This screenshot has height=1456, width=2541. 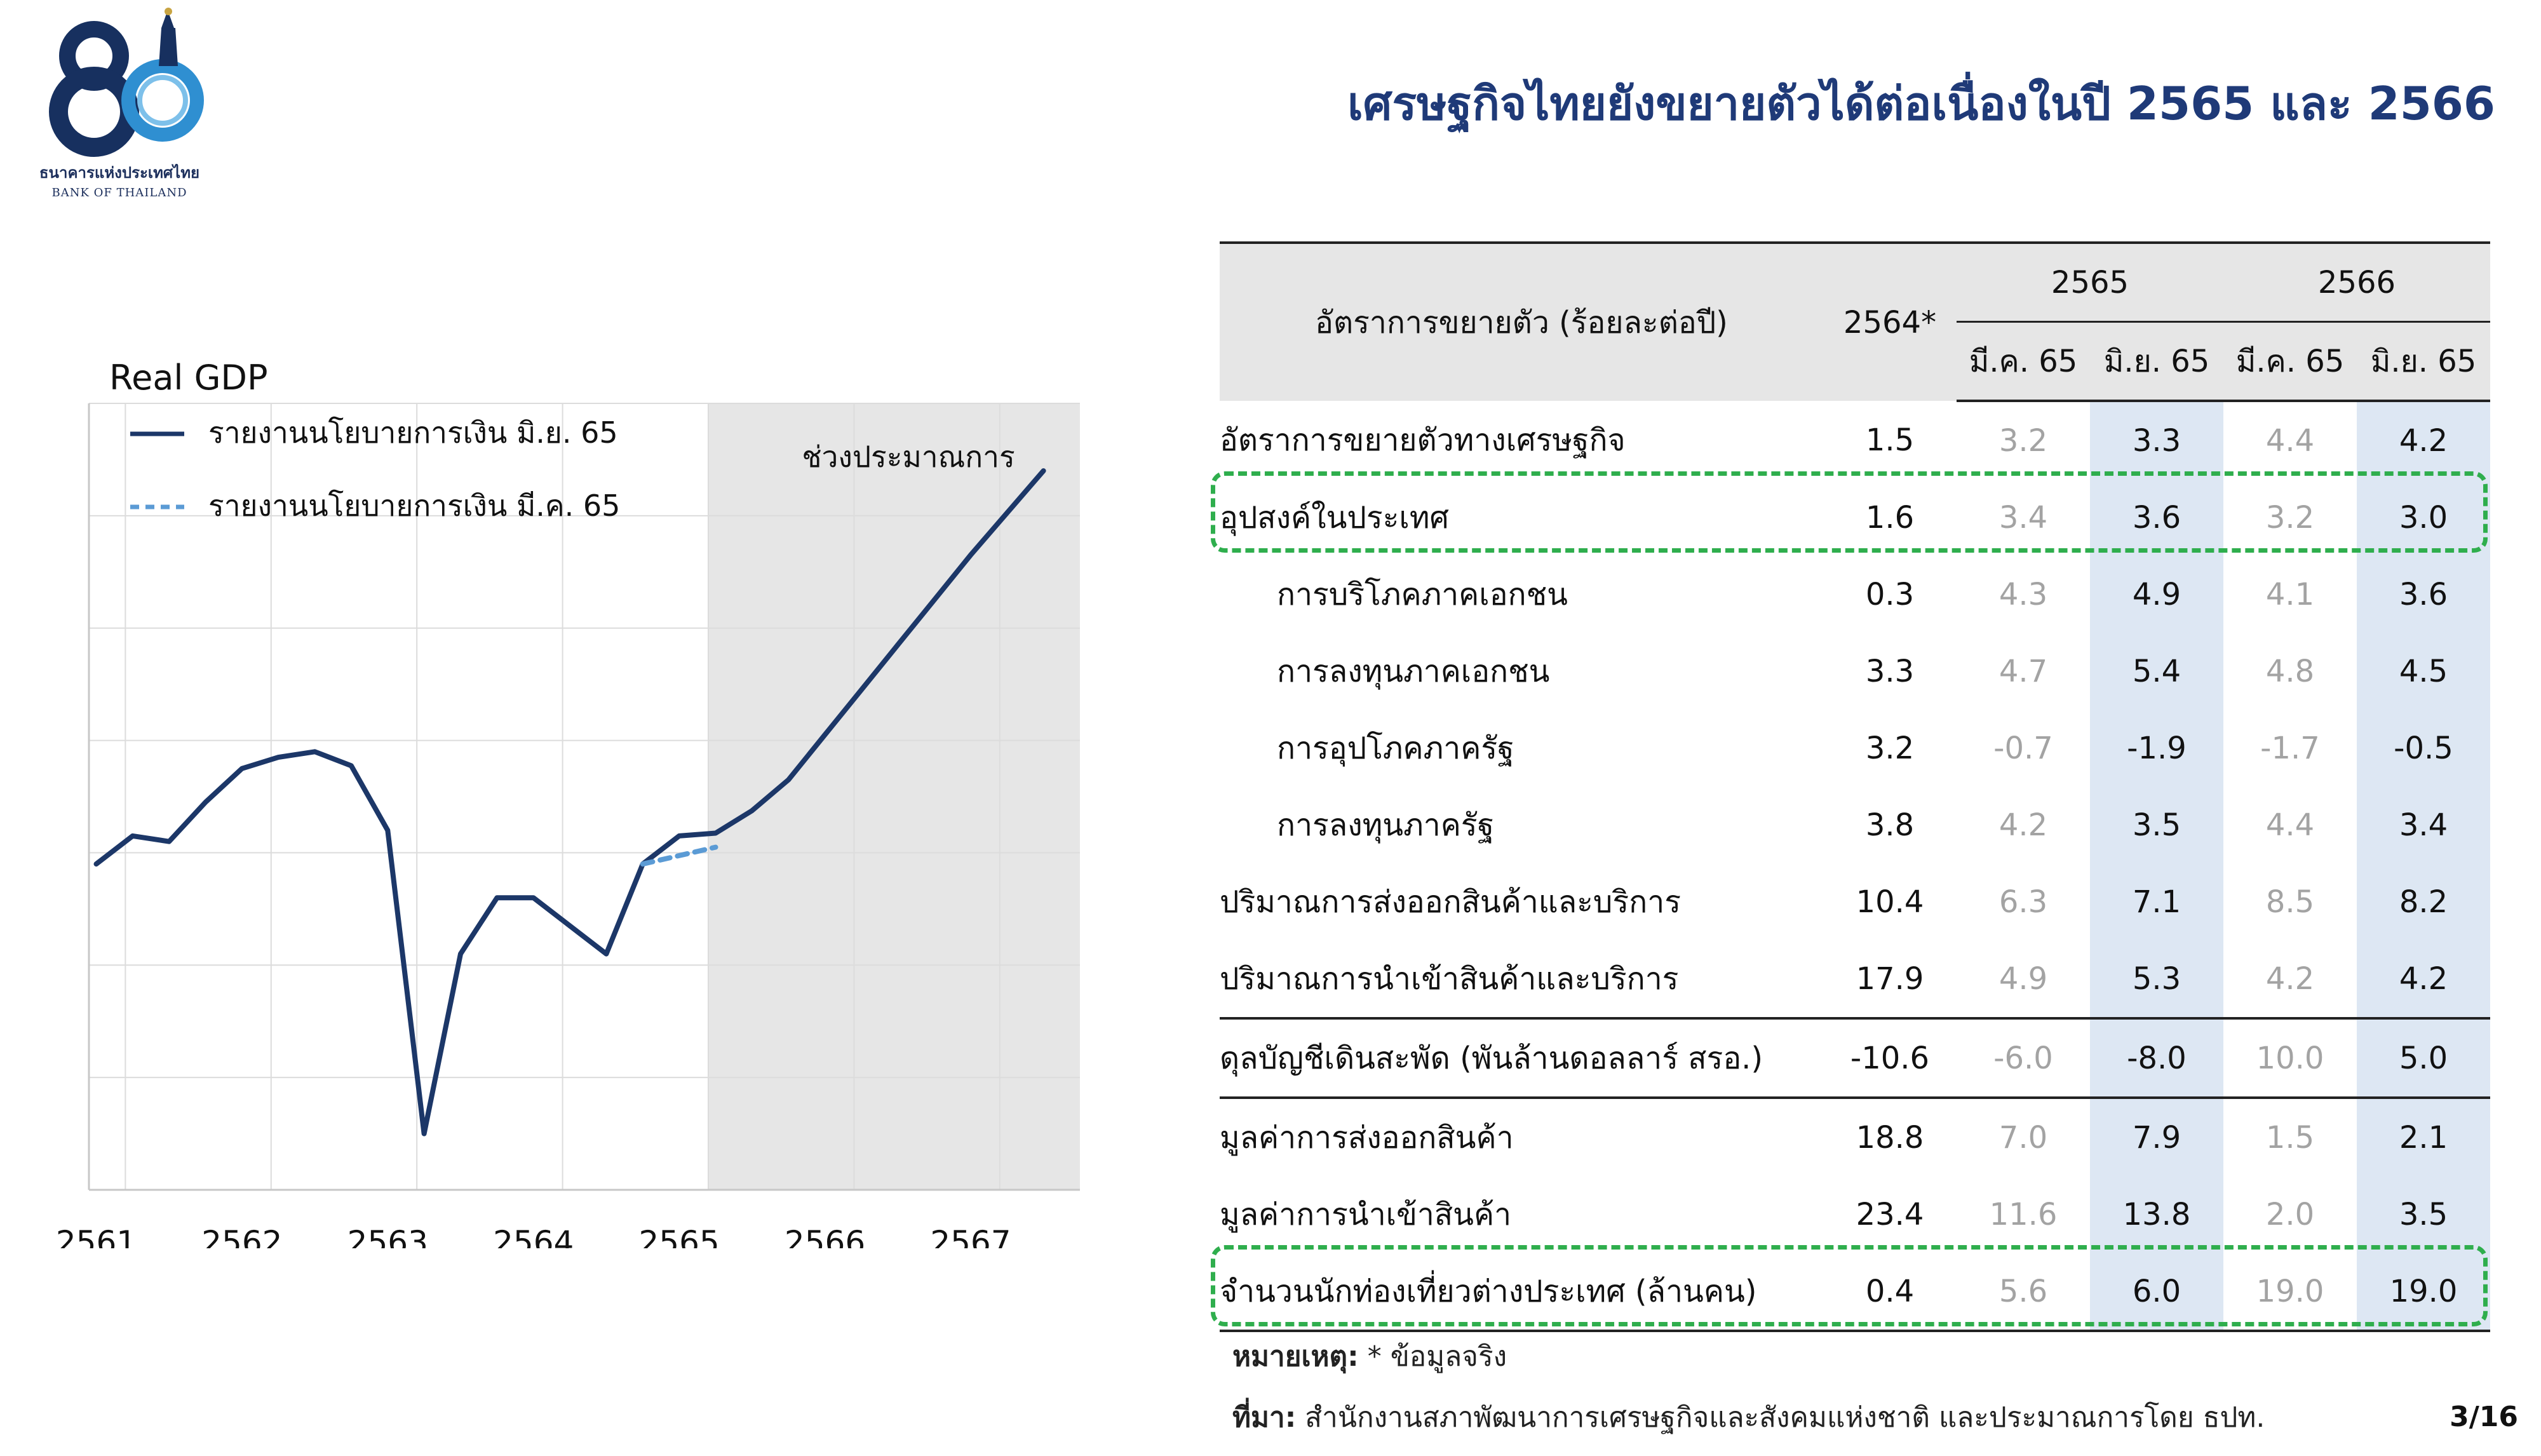 What do you see at coordinates (2156, 901) in the screenshot?
I see `row-value: 7.1` at bounding box center [2156, 901].